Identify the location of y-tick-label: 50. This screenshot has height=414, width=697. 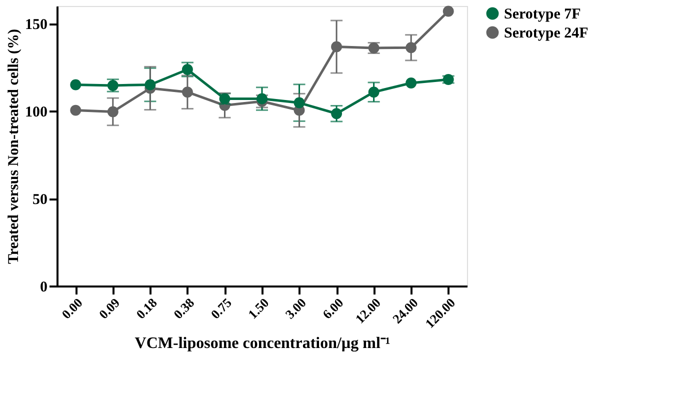
(40, 200).